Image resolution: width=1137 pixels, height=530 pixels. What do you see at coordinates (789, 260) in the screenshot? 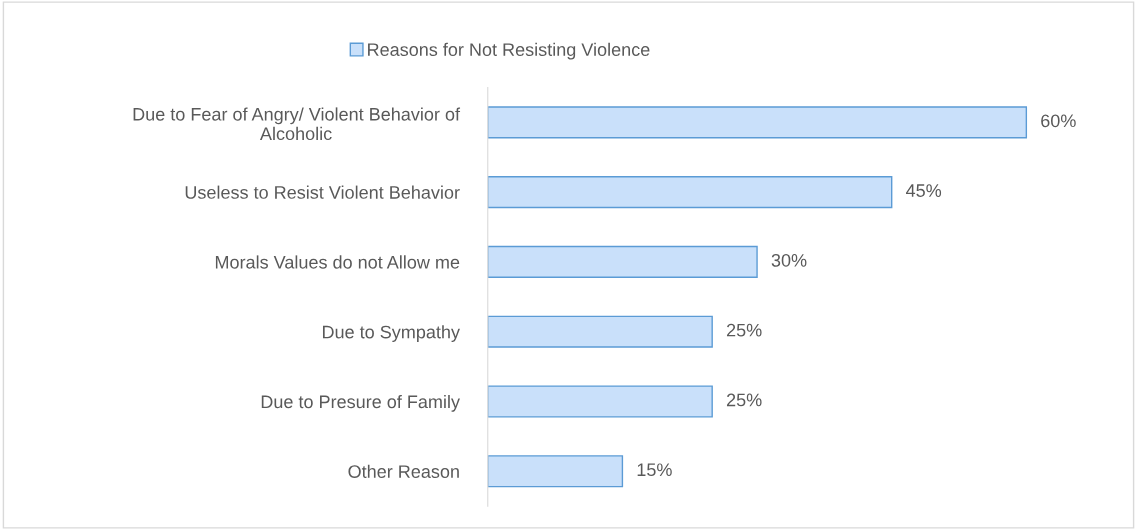
I see `data-label: 30%` at bounding box center [789, 260].